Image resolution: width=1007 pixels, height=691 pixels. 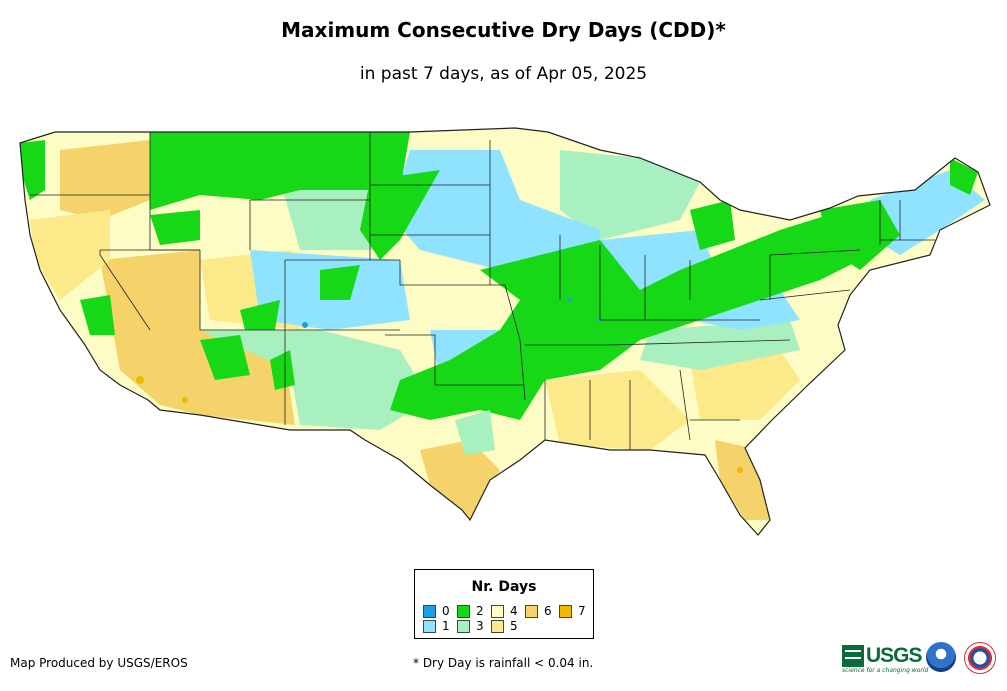 What do you see at coordinates (514, 611) in the screenshot?
I see `legend-label: 4` at bounding box center [514, 611].